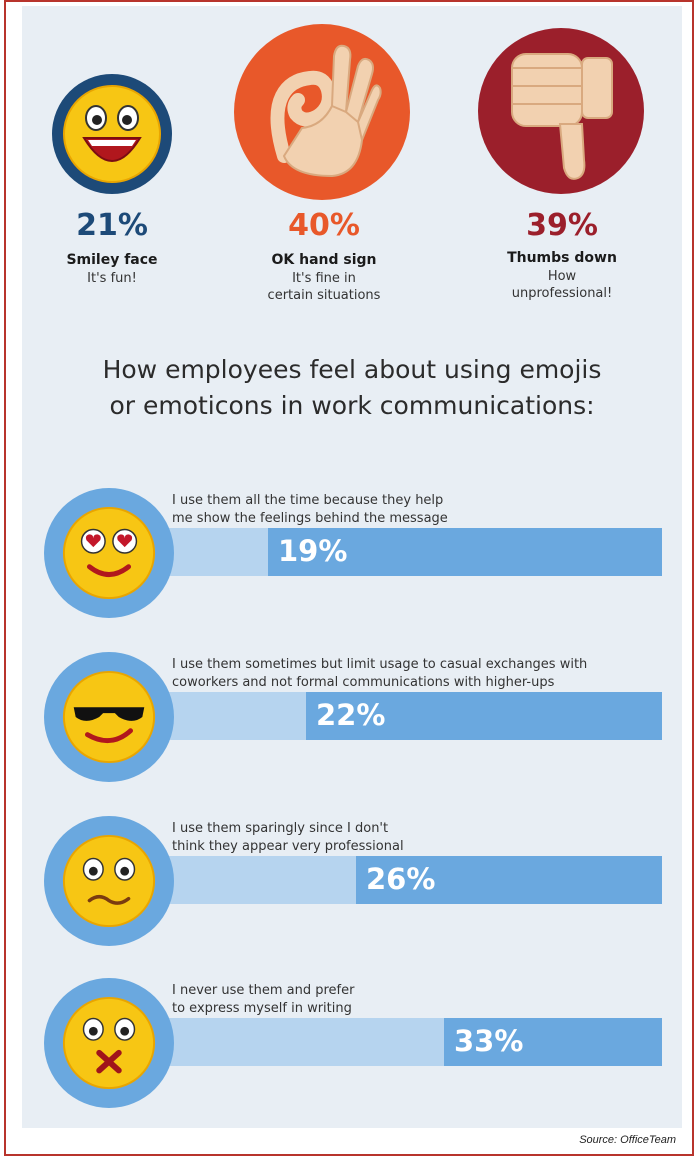 This screenshot has width=700, height=1158. Describe the element at coordinates (324, 278) in the screenshot. I see `ok-hand-subtitle-1: It's fine in` at that location.